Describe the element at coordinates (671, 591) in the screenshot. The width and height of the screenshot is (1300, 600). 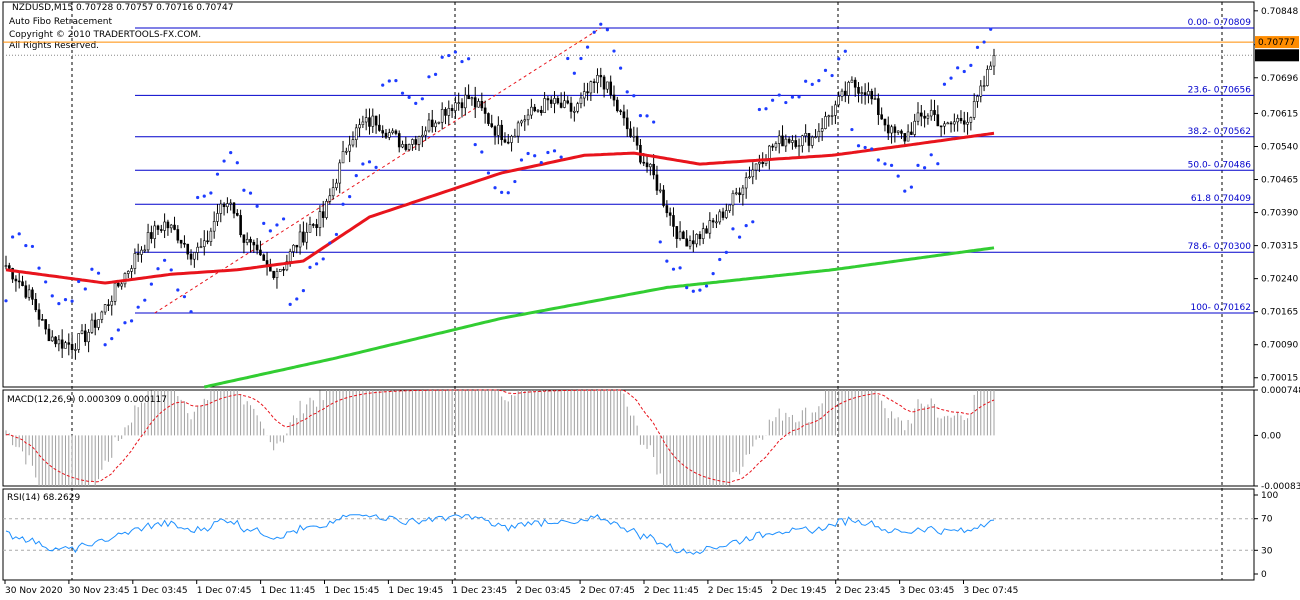
I see `time-tick-label: 2 Dec 11:45` at that location.